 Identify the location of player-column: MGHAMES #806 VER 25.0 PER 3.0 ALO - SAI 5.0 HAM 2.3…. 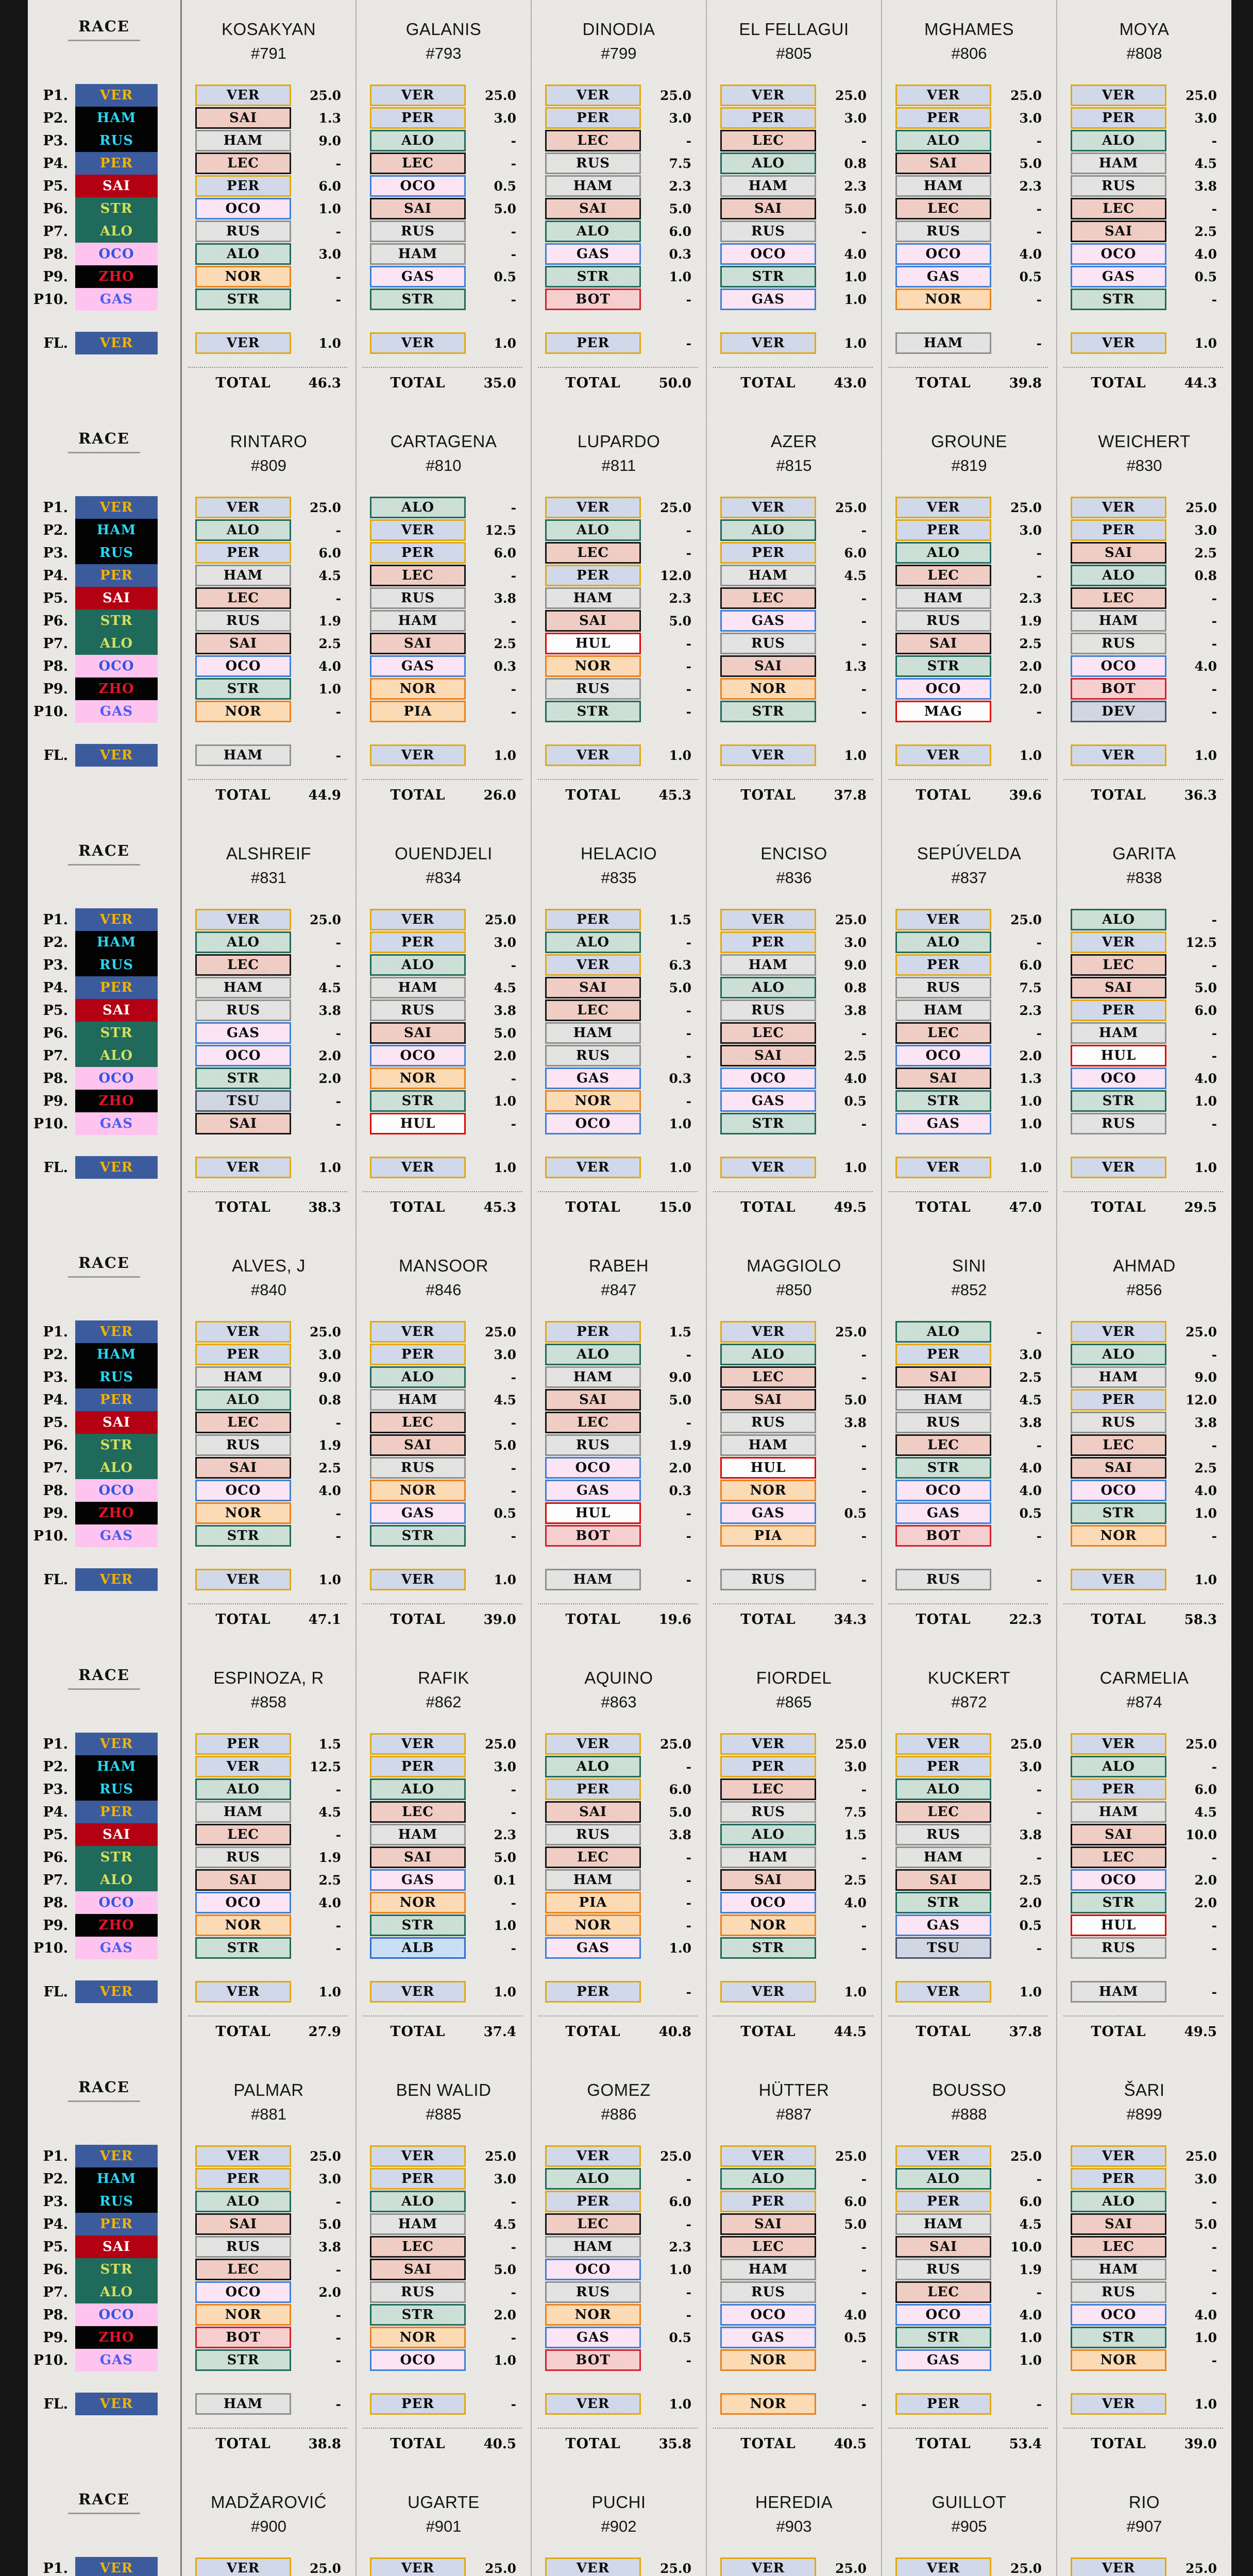
(968, 206).